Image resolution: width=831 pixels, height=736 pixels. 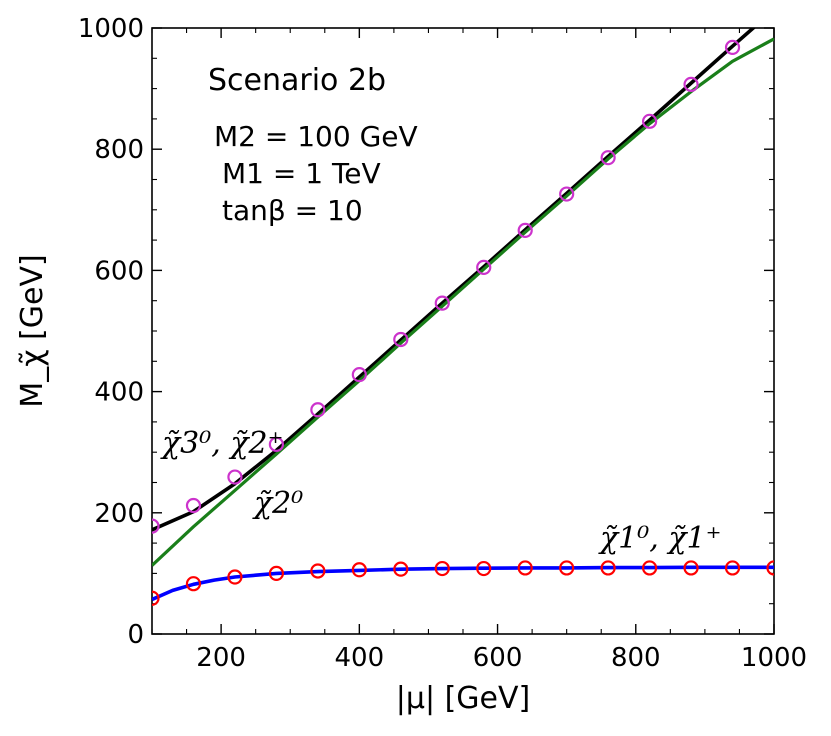 I want to click on x-tick-label: 400, so click(x=360, y=658).